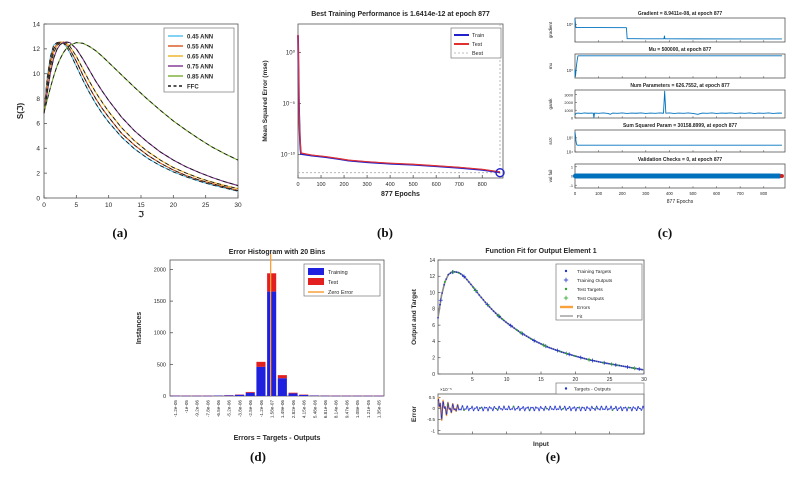  What do you see at coordinates (680, 86) in the screenshot?
I see `subplot-title: Num Parameters = 626.7552, at epoch 877` at bounding box center [680, 86].